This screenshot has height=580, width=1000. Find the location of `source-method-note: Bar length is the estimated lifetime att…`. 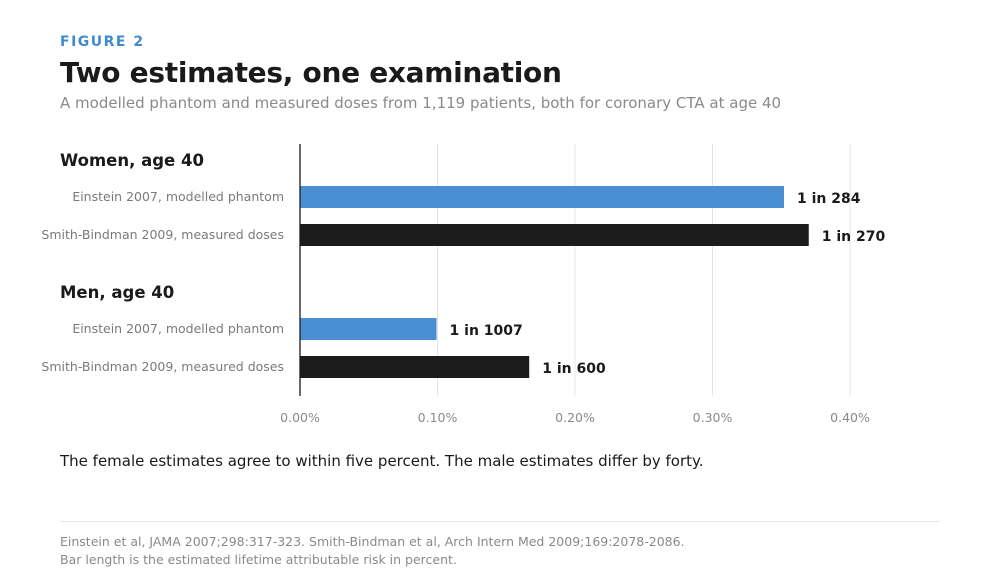

source-method-note: Bar length is the estimated lifetime att… is located at coordinates (258, 559).